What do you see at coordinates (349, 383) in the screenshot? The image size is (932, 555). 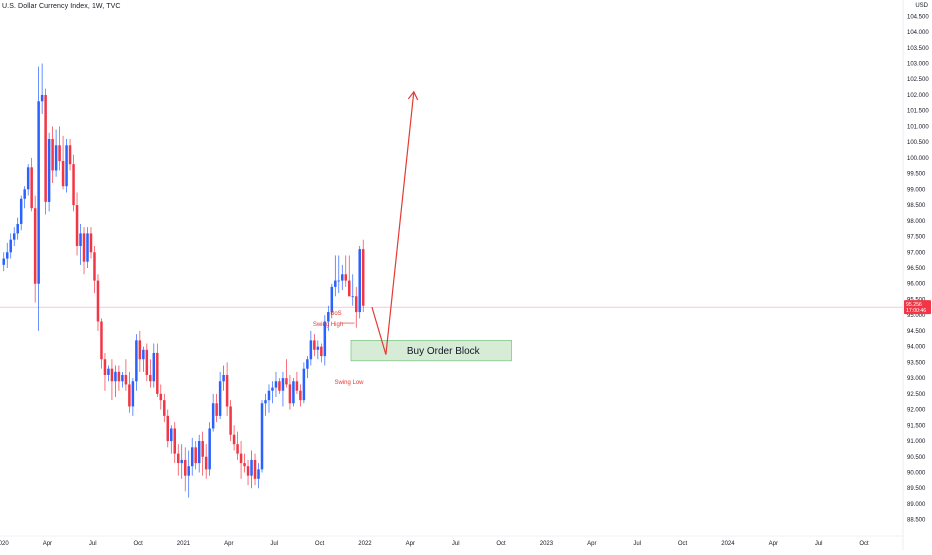 I see `swing-low-label: Swing Low` at bounding box center [349, 383].